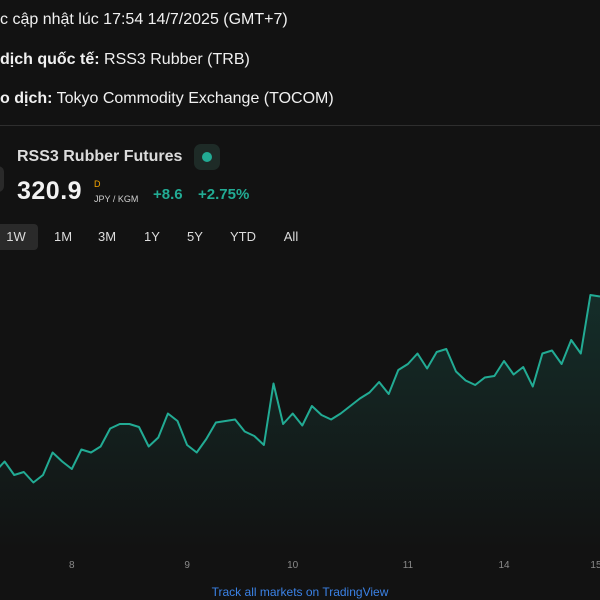 This screenshot has height=600, width=600. I want to click on range-tab-1y: 1Y, so click(152, 236).